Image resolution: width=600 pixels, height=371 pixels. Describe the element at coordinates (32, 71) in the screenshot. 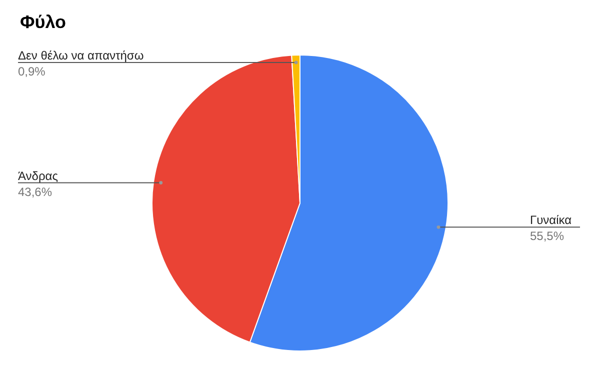

I see `data-label: 0,9%` at that location.